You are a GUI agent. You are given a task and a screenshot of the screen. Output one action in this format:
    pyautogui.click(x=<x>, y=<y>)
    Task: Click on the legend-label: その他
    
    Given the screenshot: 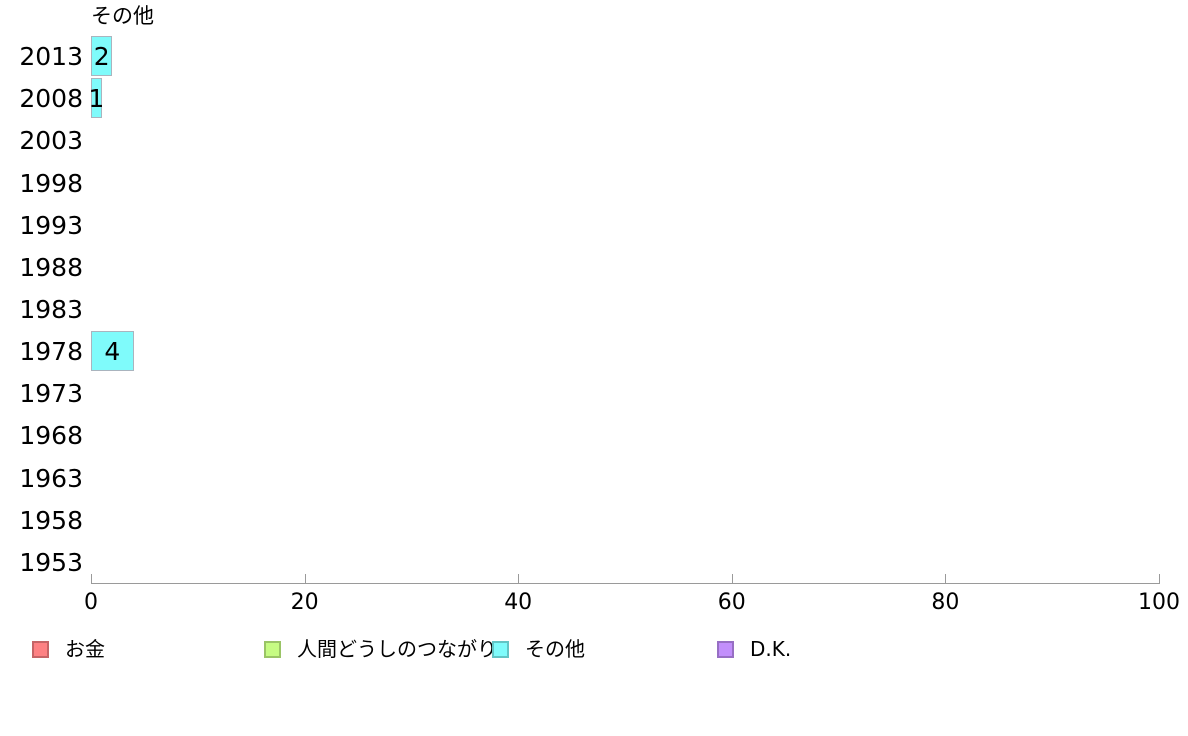 What is the action you would take?
    pyautogui.click(x=555, y=649)
    